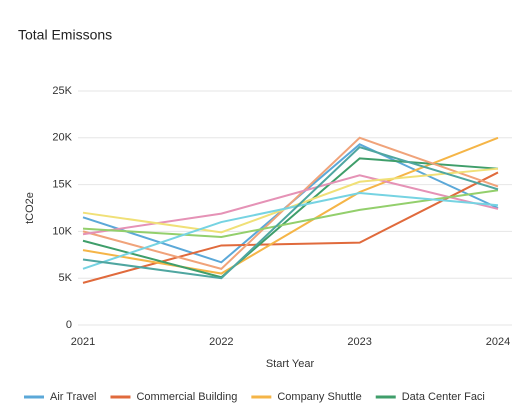  Describe the element at coordinates (69, 325) in the screenshot. I see `y-tick-label: 0` at that location.